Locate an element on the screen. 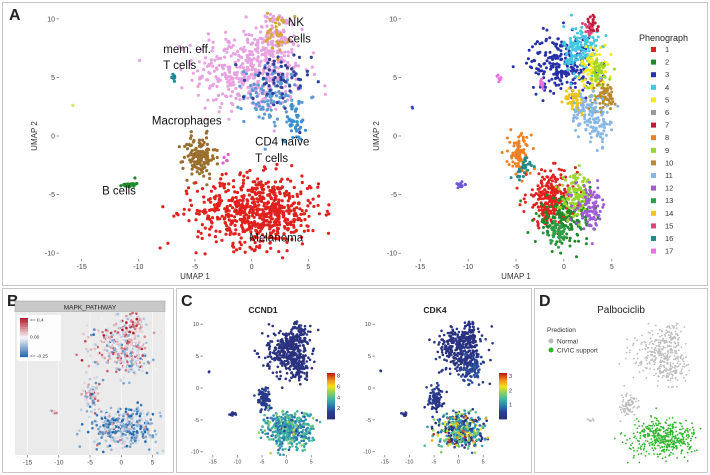 This screenshot has height=475, width=710. mapk-area: -15 -10 -5 0 5 is located at coordinates (90, 389).